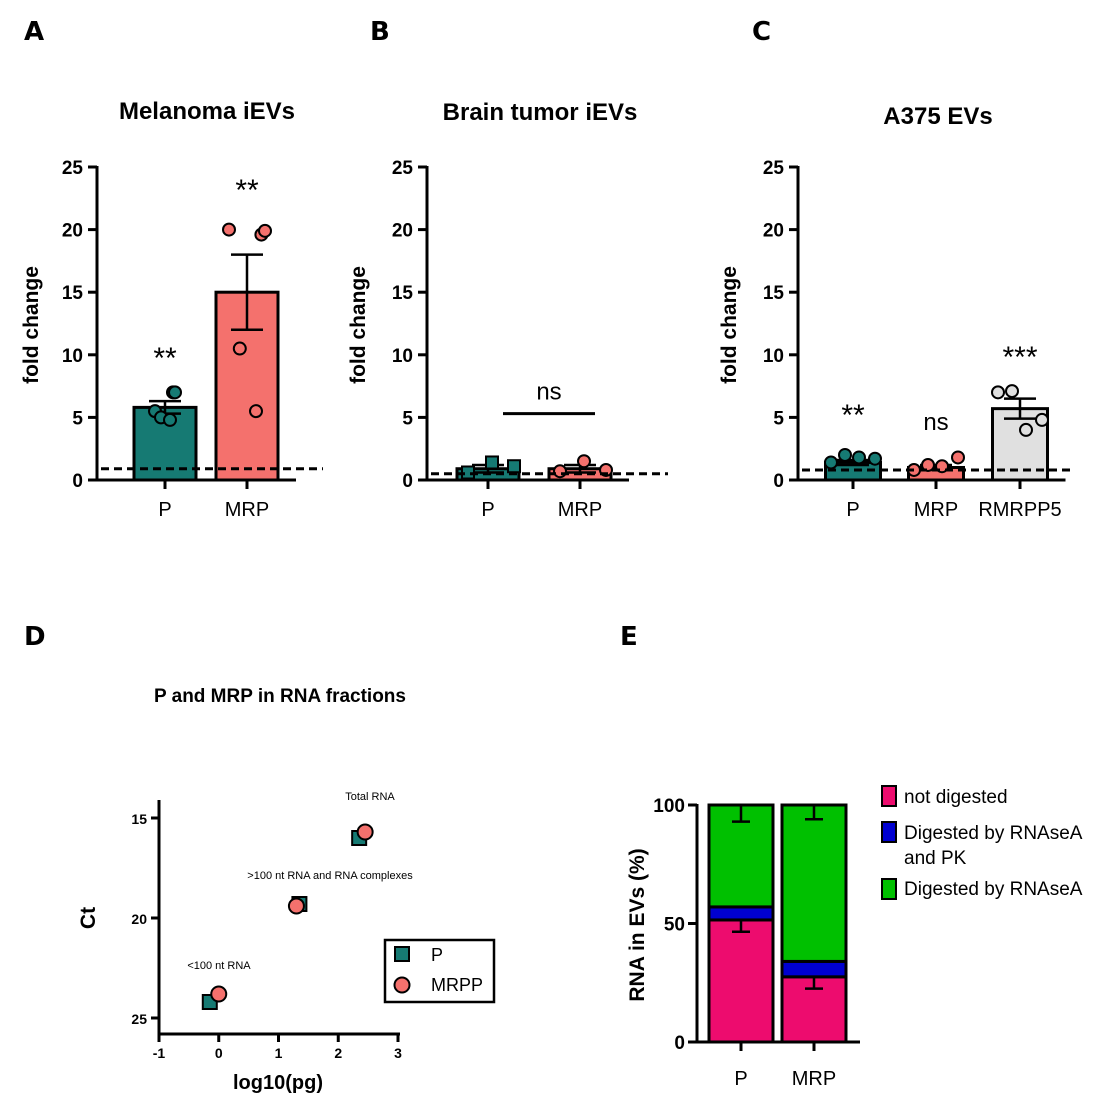 This screenshot has width=1119, height=1102. I want to click on chart-c-significance-label: **, so click(853, 415).